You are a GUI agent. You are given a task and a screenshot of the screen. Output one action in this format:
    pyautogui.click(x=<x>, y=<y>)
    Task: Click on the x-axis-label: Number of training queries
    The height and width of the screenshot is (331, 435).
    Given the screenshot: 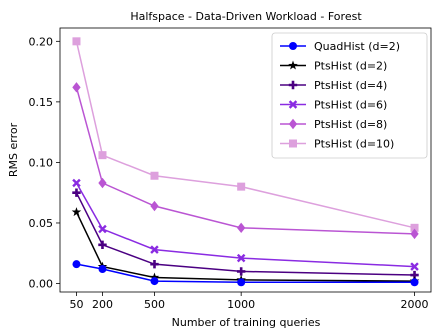 What is the action you would take?
    pyautogui.click(x=246, y=322)
    